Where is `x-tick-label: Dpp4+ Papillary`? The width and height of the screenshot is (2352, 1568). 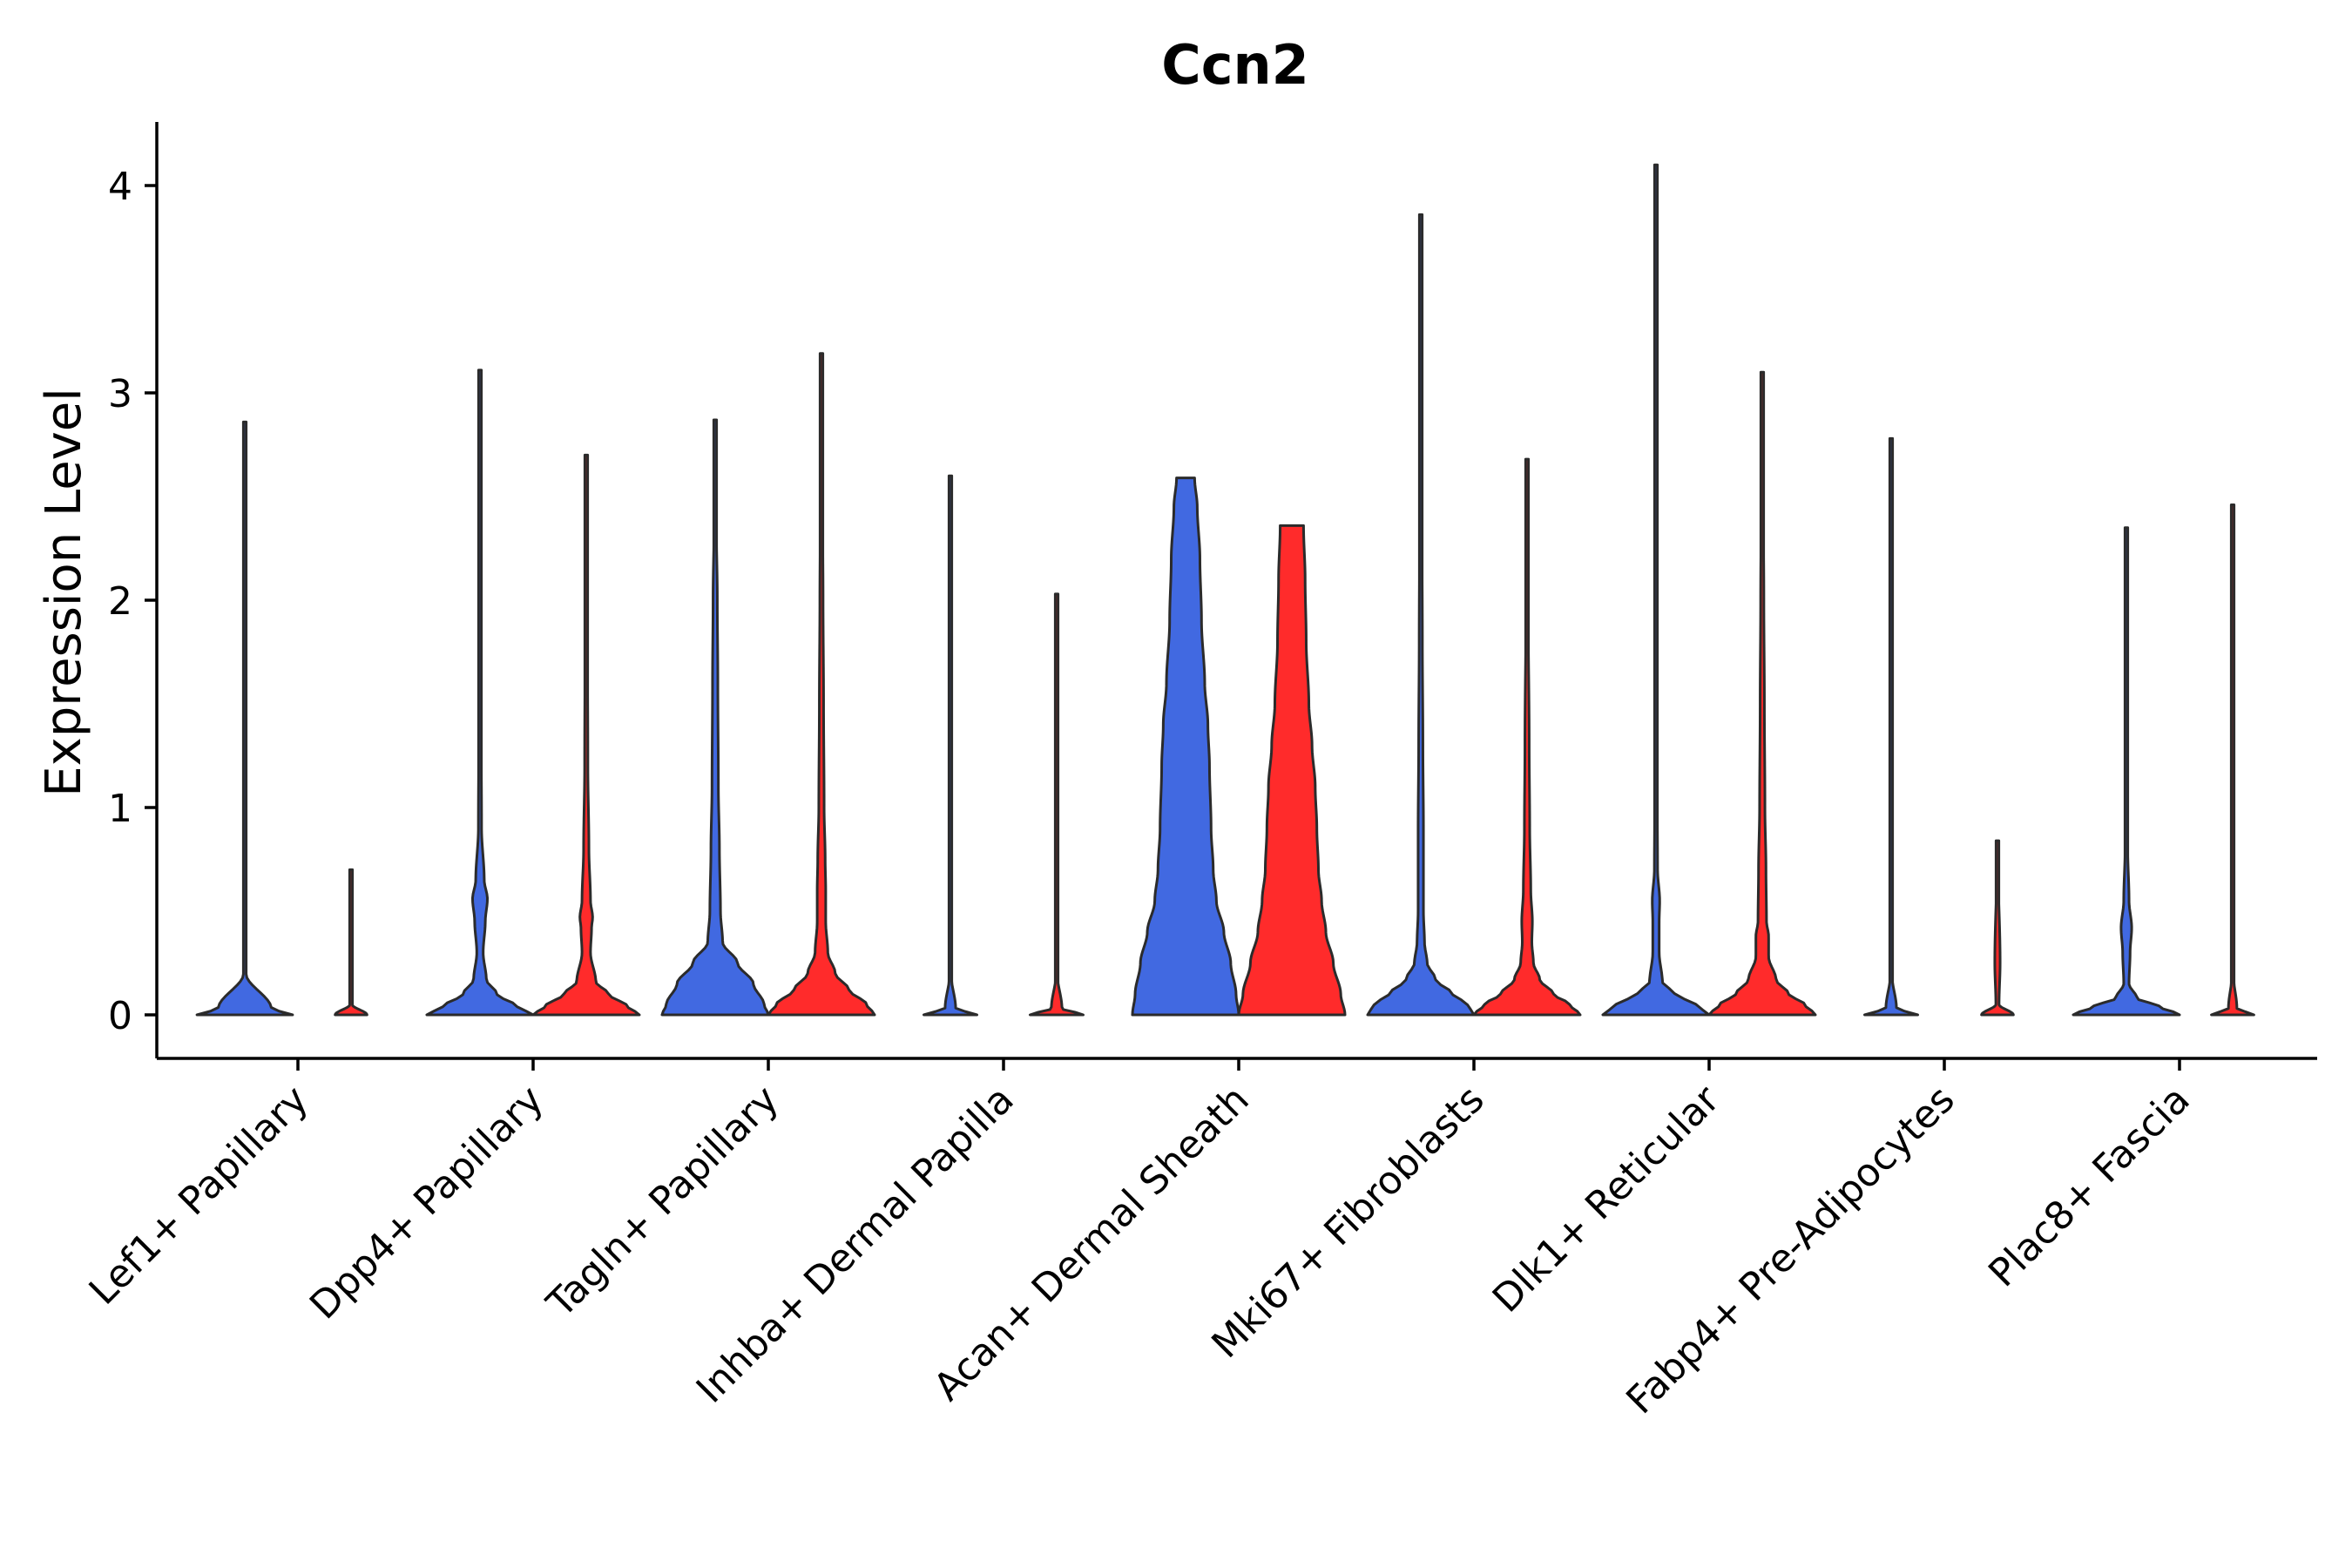
x-tick-label: Dpp4+ Papillary is located at coordinates (426, 1203).